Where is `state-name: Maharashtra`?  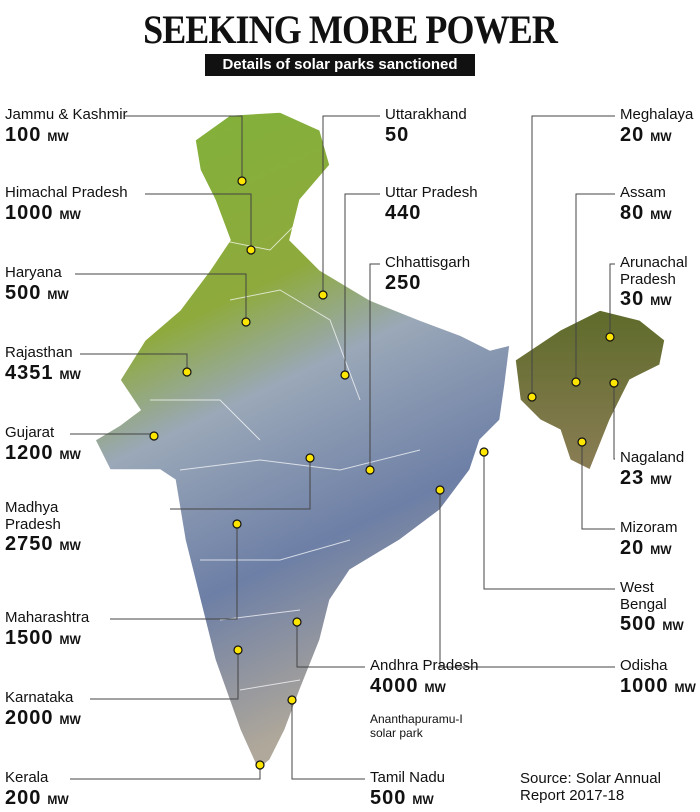 state-name: Maharashtra is located at coordinates (47, 617).